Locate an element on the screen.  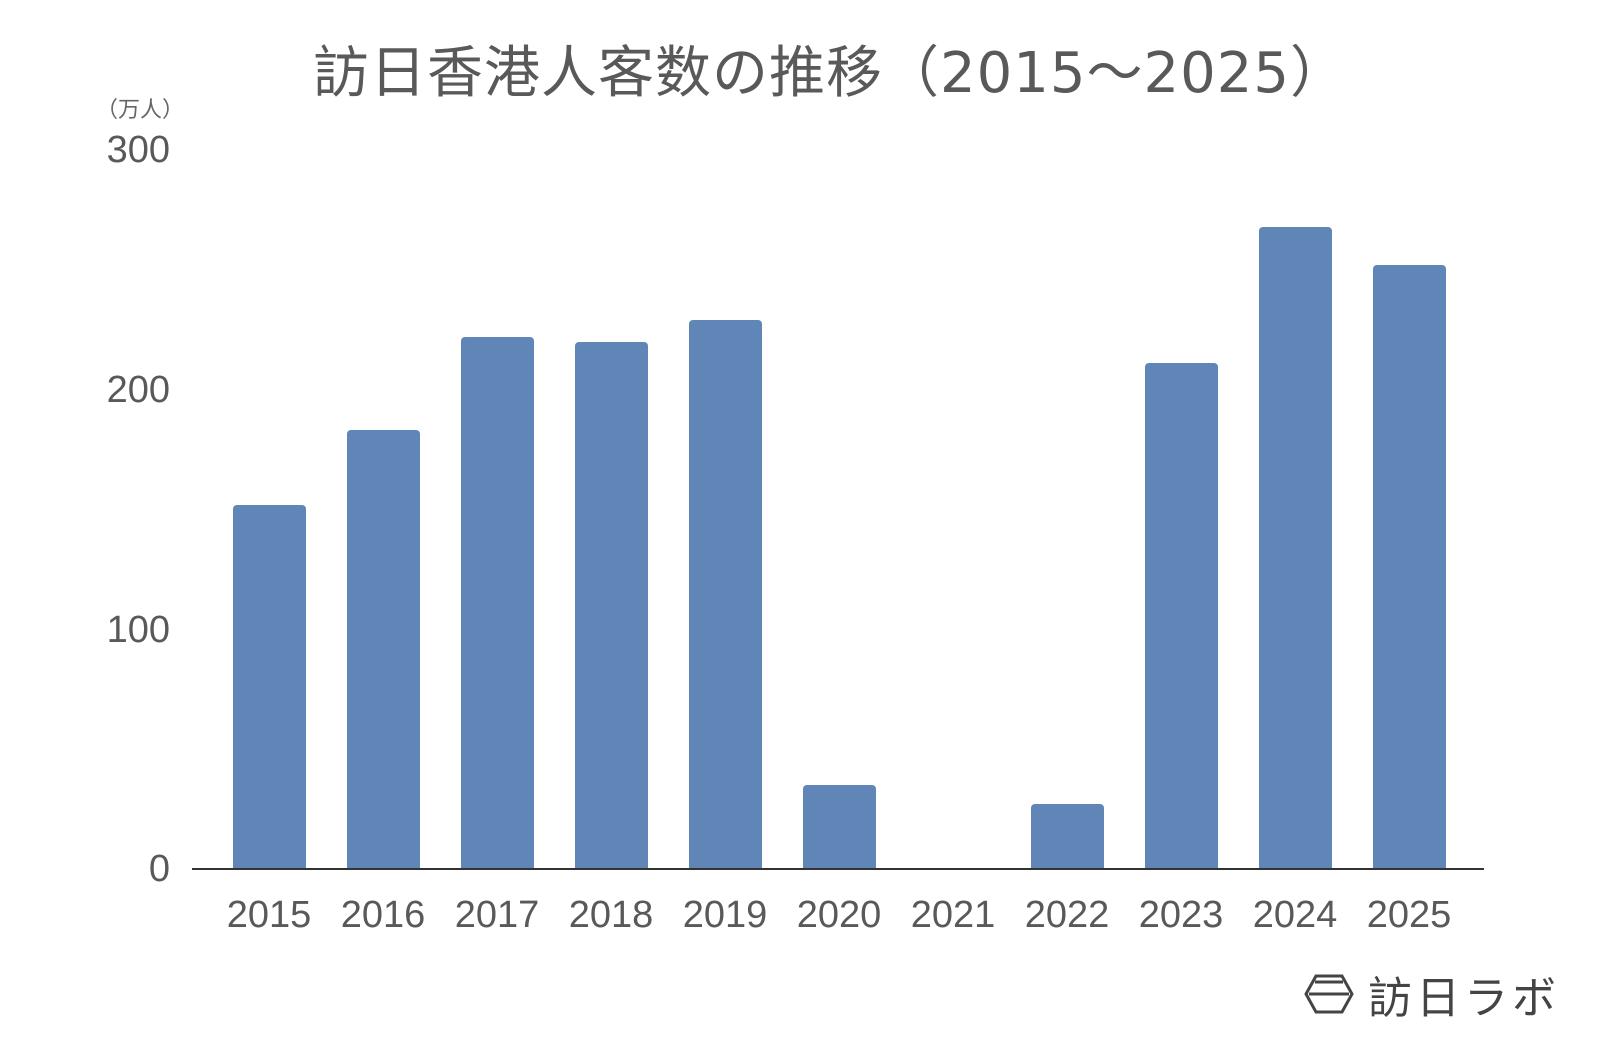
bar-2025 is located at coordinates (1409, 567).